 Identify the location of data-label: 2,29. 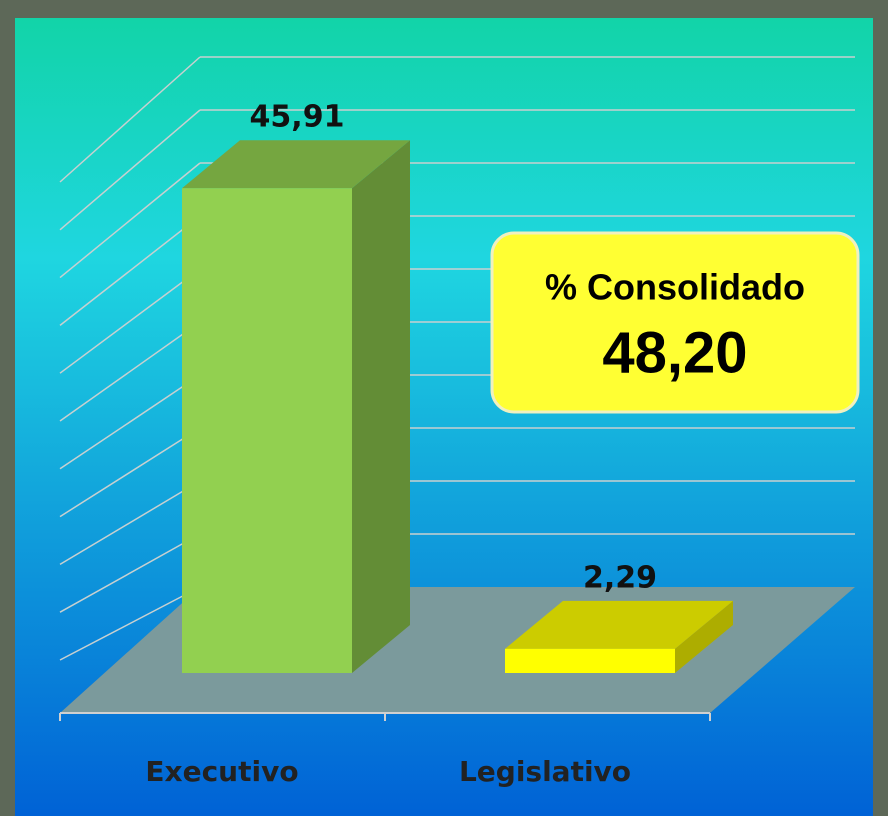
(620, 577).